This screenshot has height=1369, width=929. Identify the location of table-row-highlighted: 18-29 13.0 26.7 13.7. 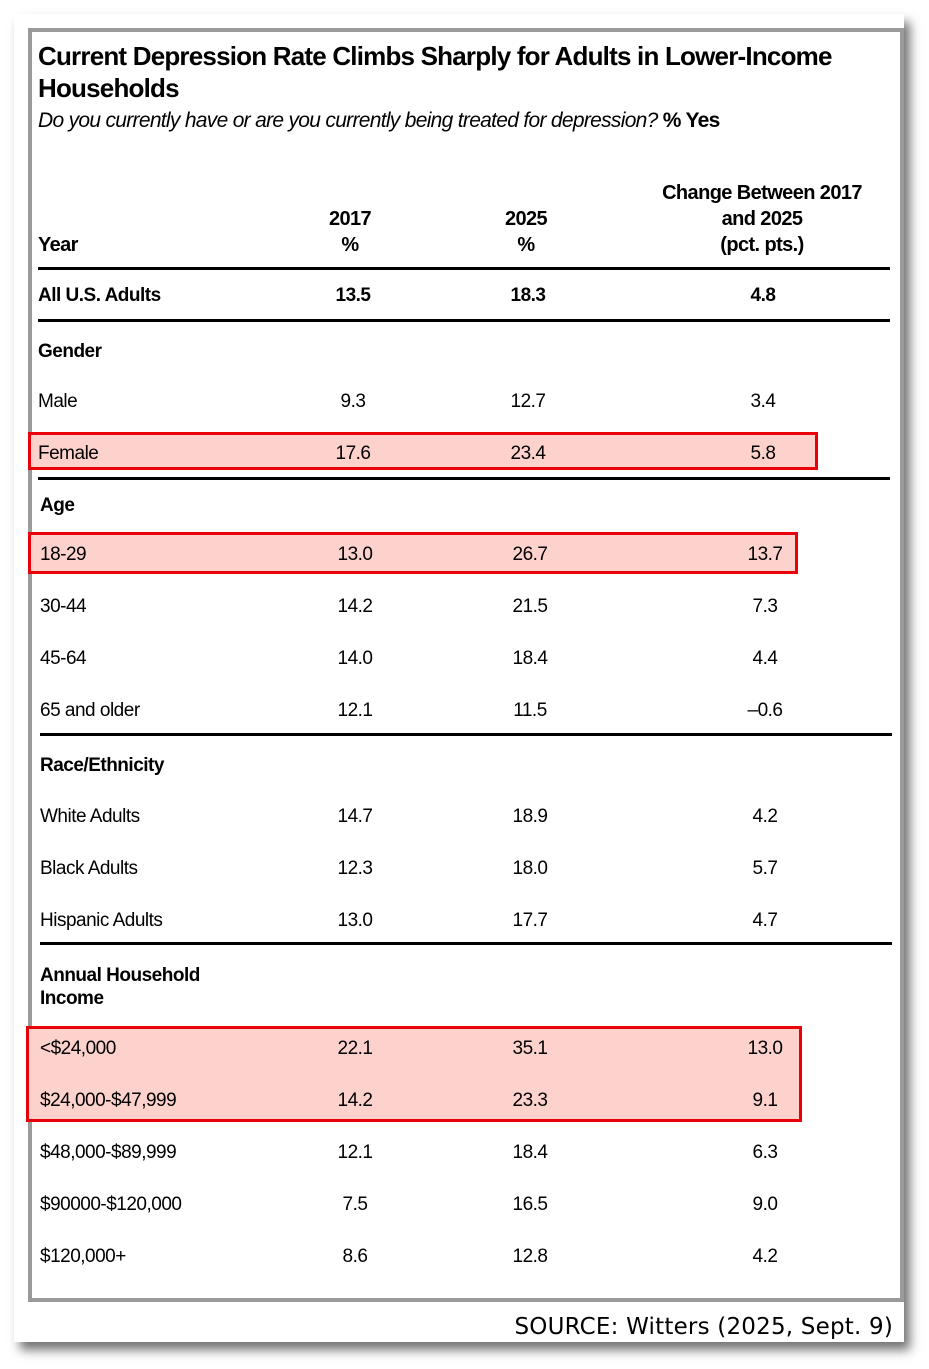
(466, 555).